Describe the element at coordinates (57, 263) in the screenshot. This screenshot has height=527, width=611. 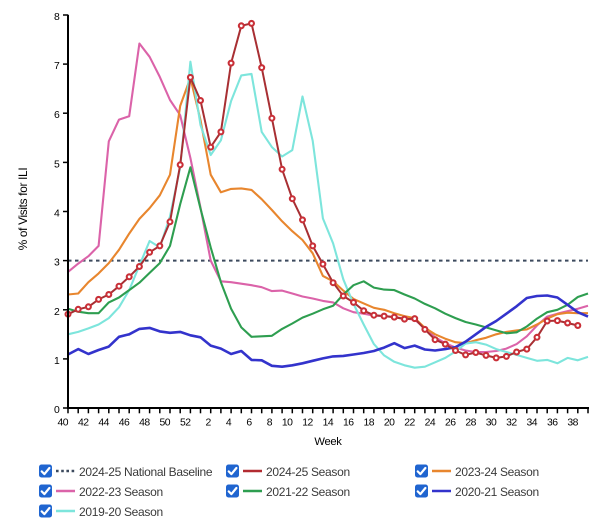
I see `svg-text: 3` at that location.